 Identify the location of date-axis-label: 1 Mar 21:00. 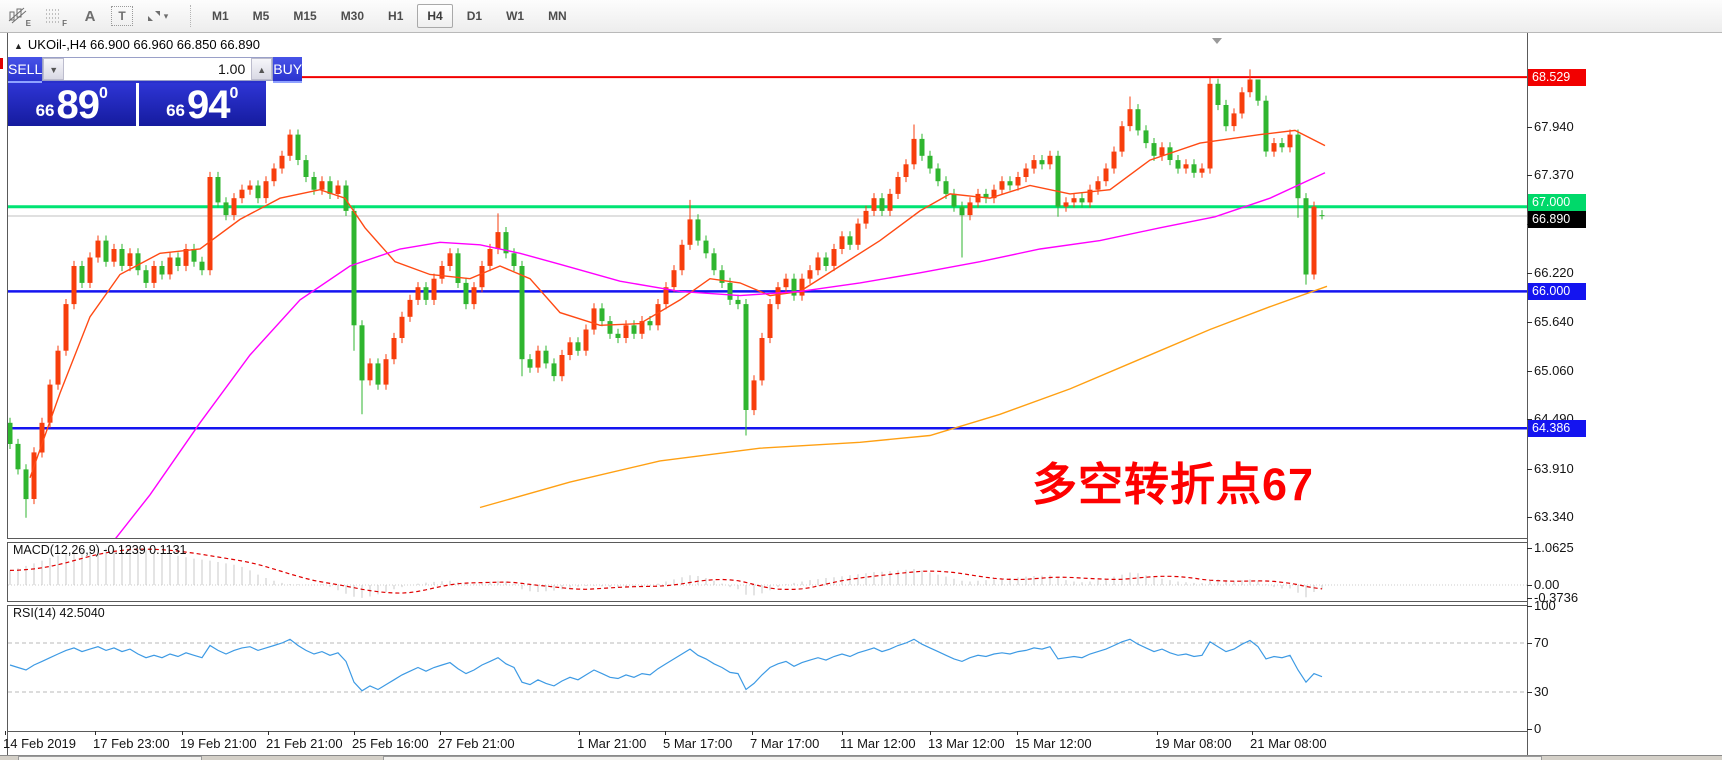
(612, 743).